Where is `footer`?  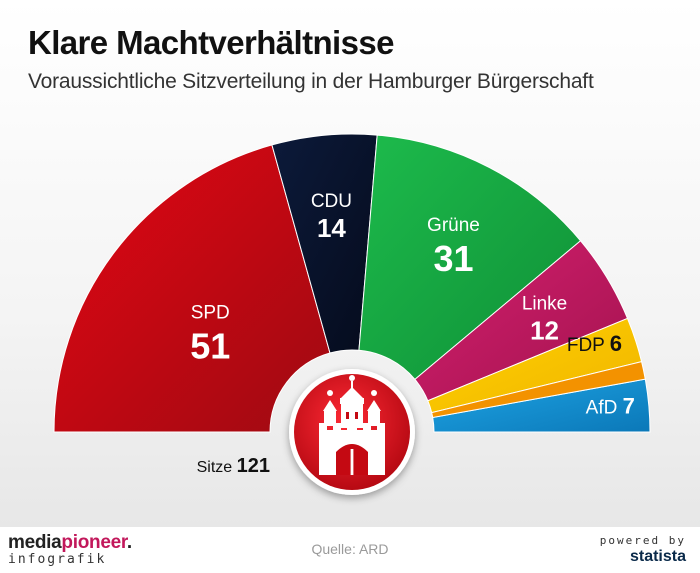
footer is located at coordinates (350, 550).